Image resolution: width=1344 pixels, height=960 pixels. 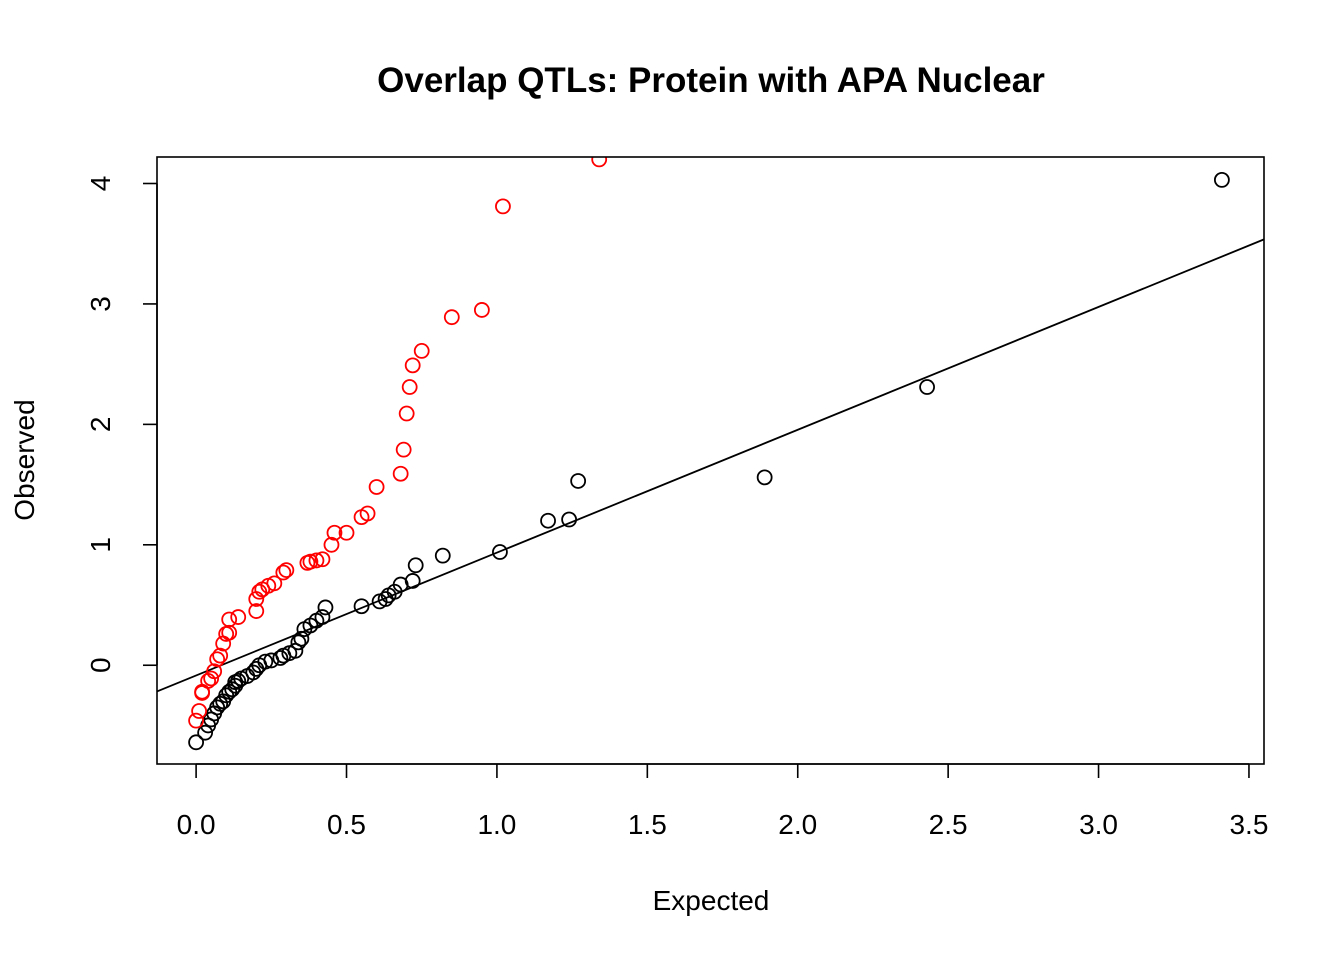 I want to click on y-tick-label: 3, so click(x=100, y=304).